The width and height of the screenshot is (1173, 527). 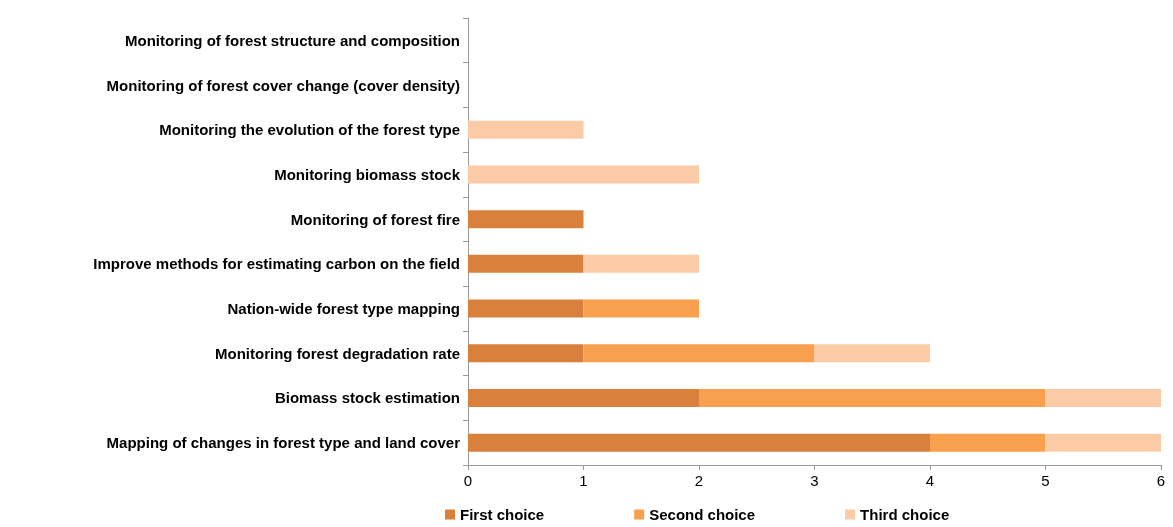 What do you see at coordinates (905, 514) in the screenshot?
I see `legend-label: Third choice` at bounding box center [905, 514].